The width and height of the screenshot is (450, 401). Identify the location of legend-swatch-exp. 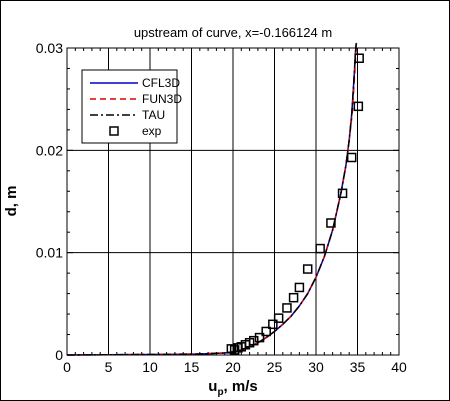
(114, 131).